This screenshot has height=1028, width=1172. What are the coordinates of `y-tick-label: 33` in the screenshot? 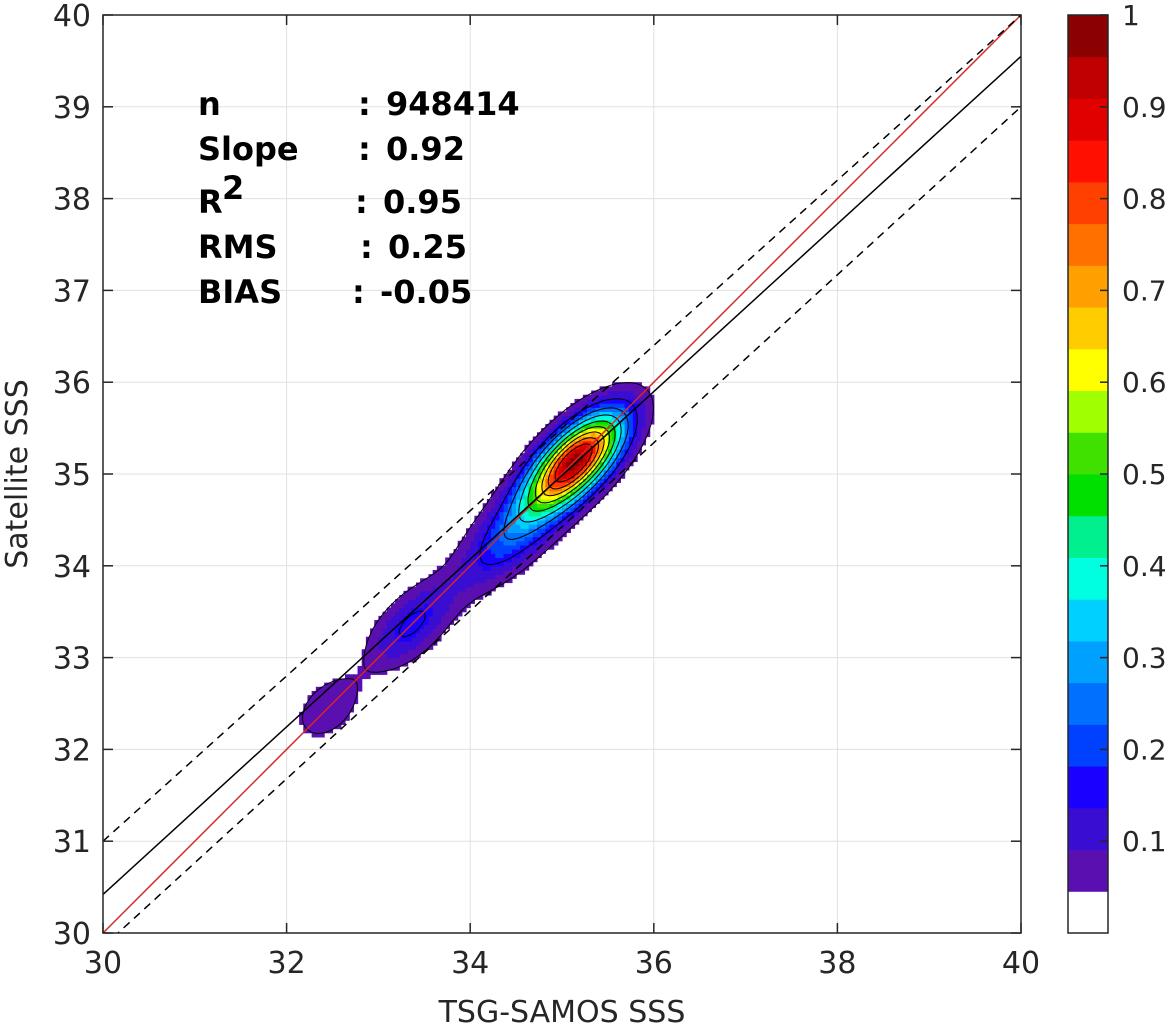 It's located at (72, 659).